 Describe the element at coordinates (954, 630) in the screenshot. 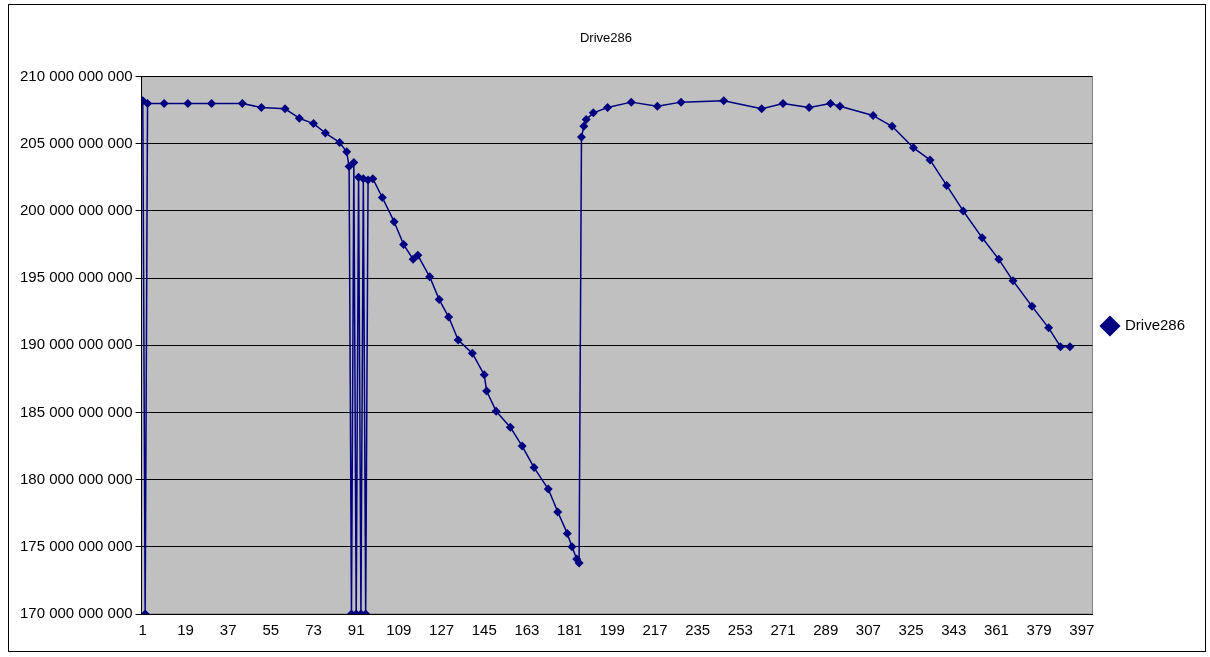

I see `x-tick-label: 343` at that location.